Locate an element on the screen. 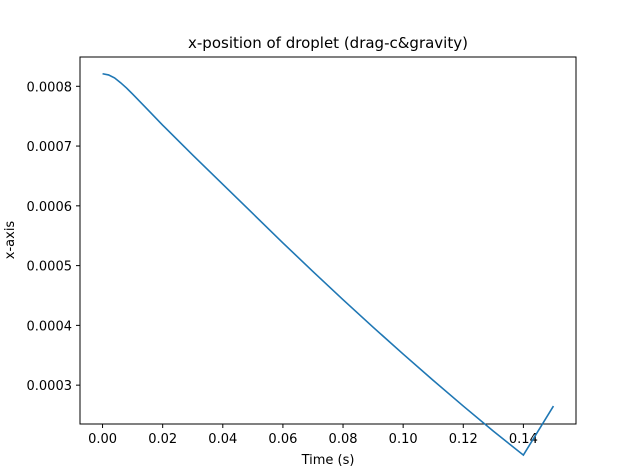 Image resolution: width=640 pixels, height=476 pixels. x-tick-label: 0.10 is located at coordinates (403, 439).